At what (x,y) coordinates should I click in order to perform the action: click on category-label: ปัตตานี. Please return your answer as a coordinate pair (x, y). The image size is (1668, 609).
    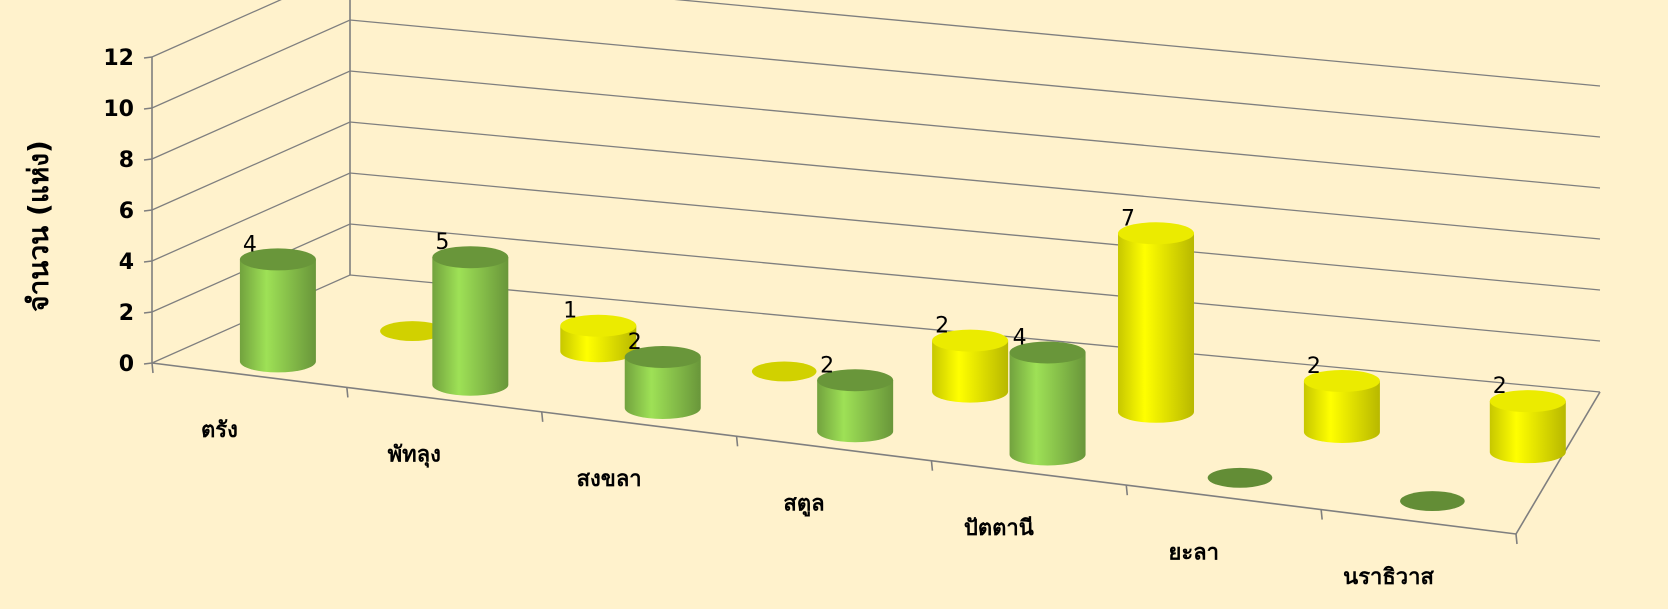
    Looking at the image, I should click on (999, 528).